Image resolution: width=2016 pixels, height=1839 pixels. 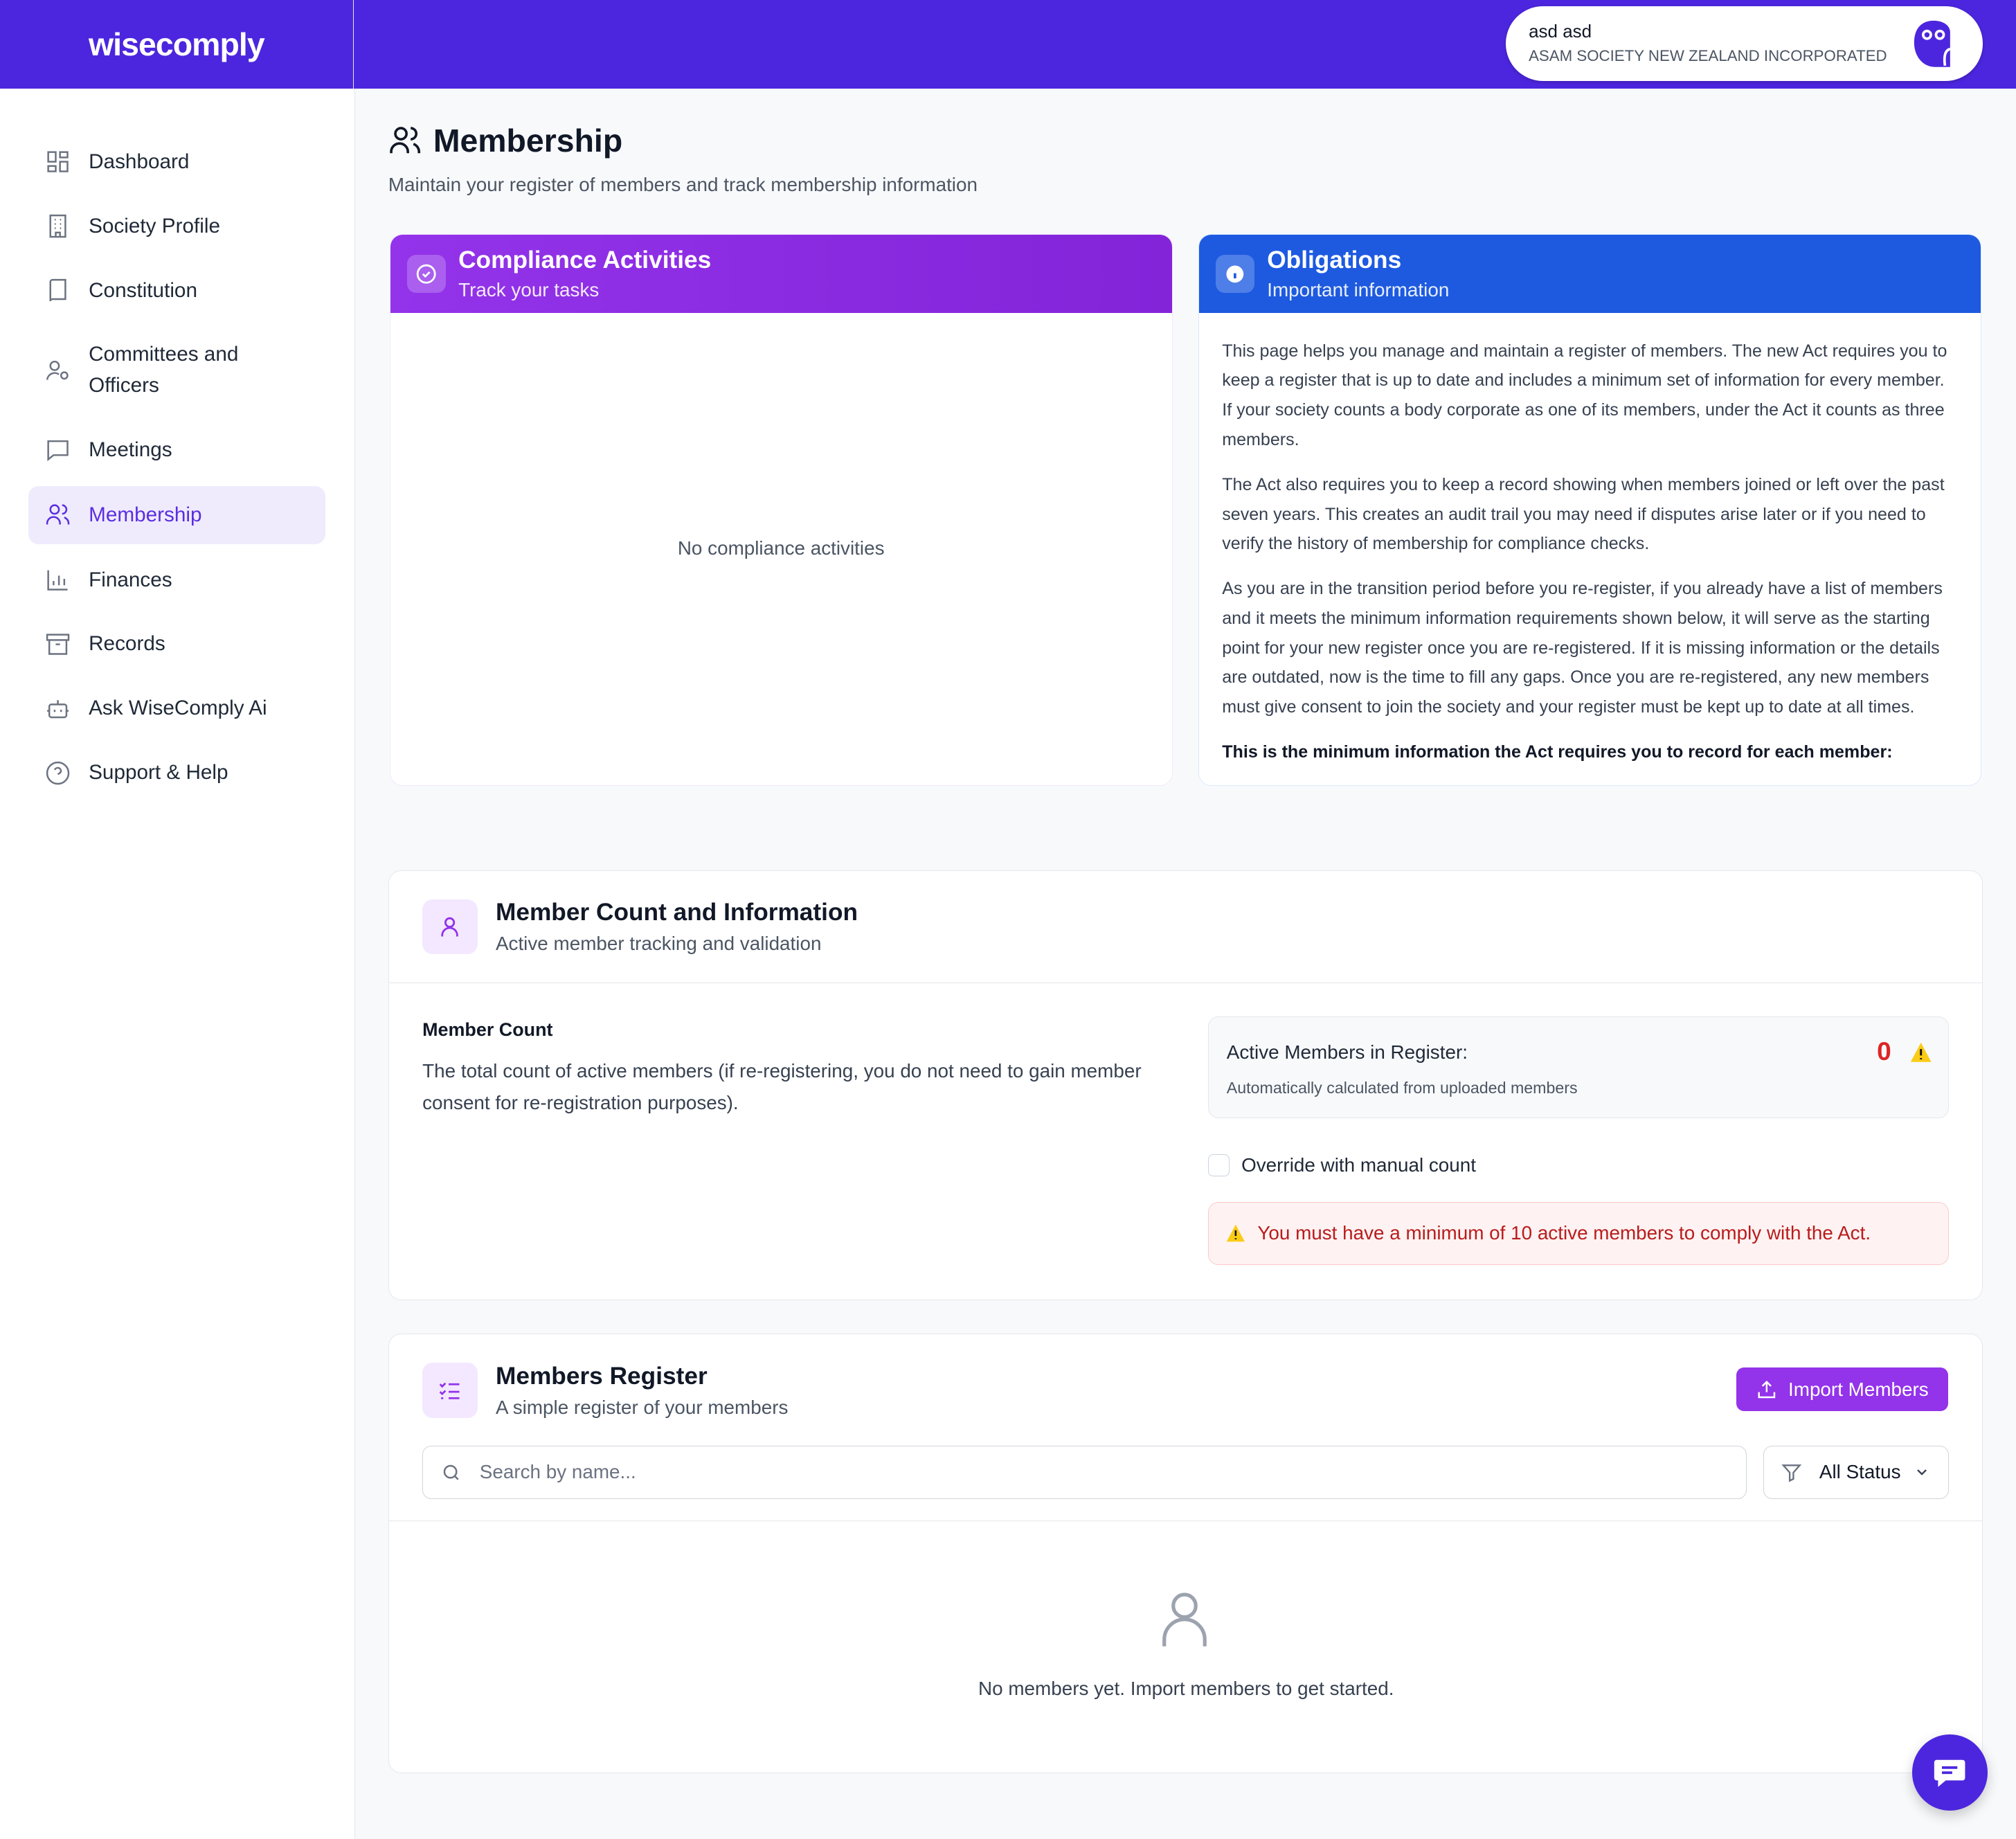 What do you see at coordinates (176, 450) in the screenshot?
I see `sidebar-item-meetings: Meetings` at bounding box center [176, 450].